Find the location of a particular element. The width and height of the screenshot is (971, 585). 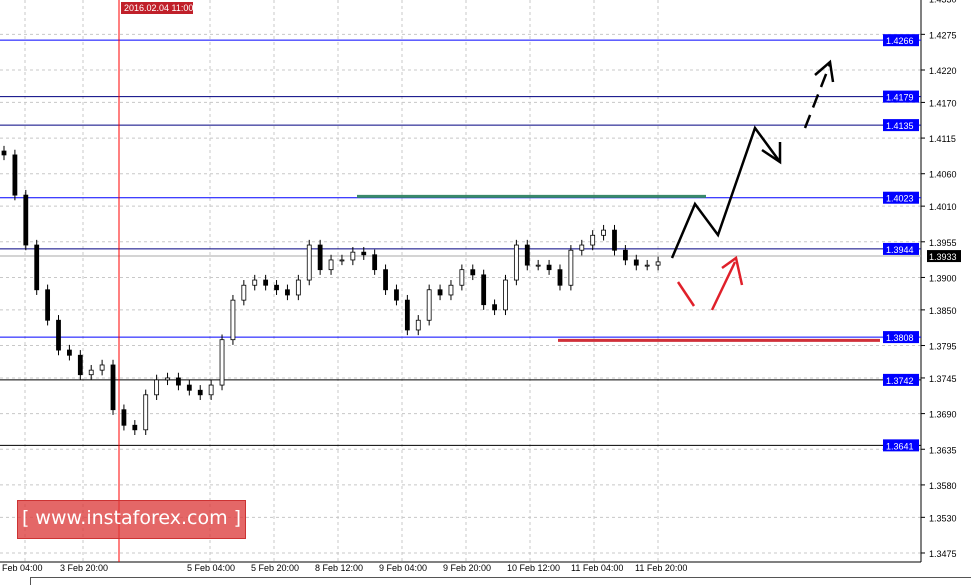

x-tick-label: 5 Feb 04:00 is located at coordinates (211, 568).